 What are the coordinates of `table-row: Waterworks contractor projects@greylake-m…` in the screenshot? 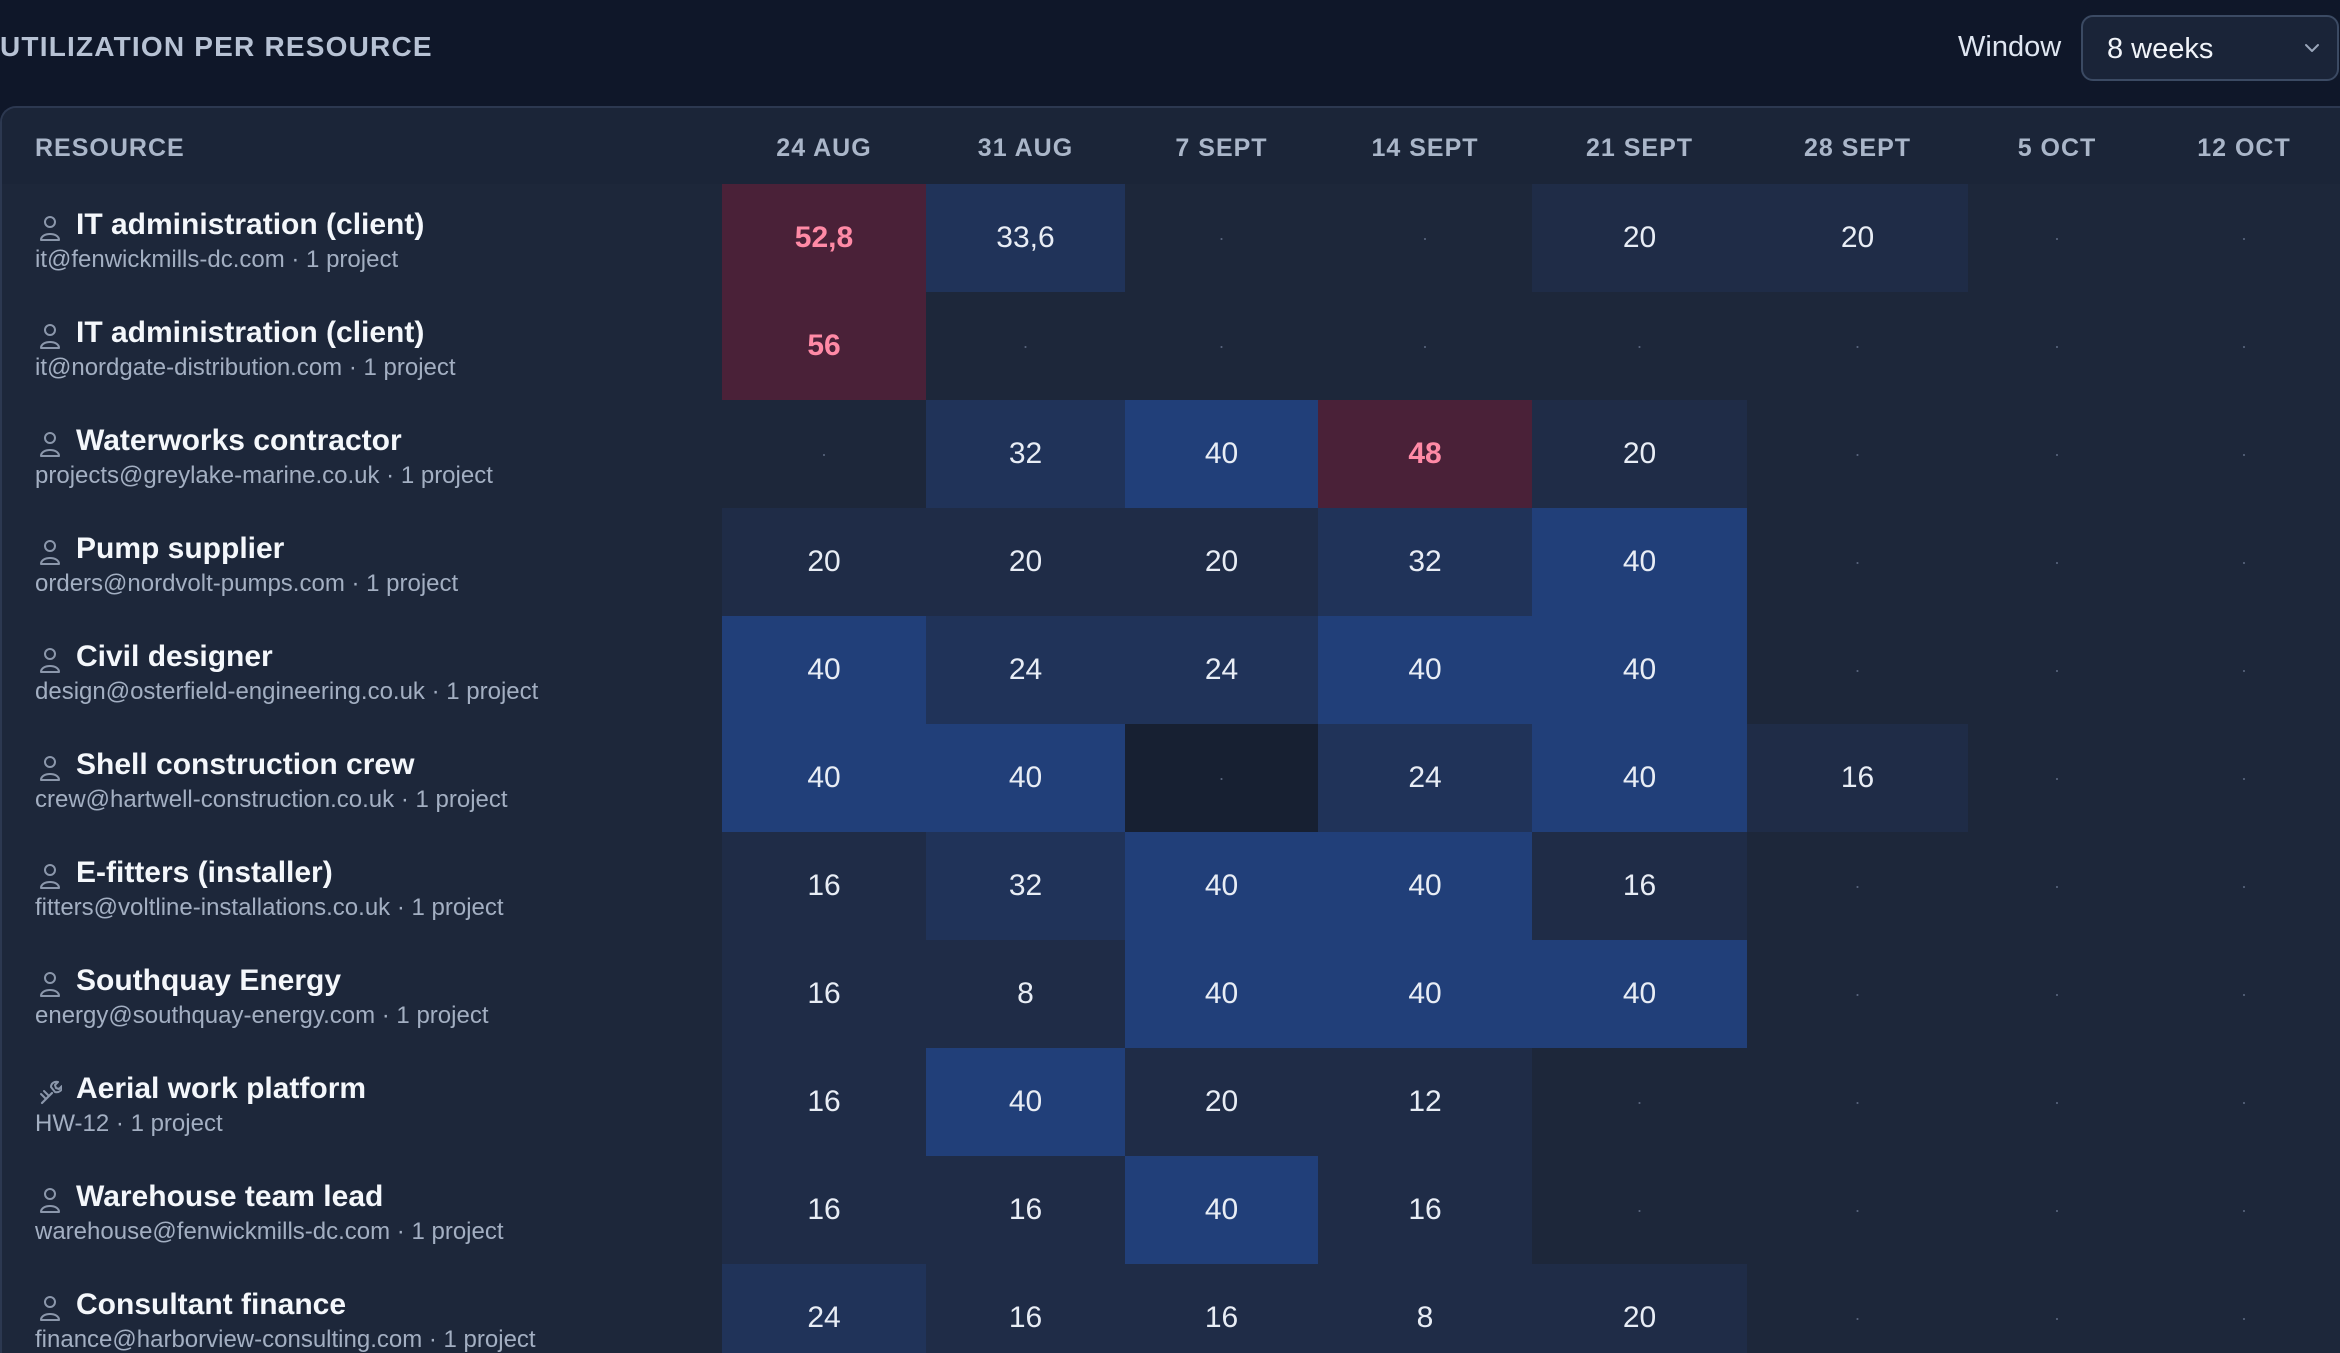 It's located at (1171, 455).